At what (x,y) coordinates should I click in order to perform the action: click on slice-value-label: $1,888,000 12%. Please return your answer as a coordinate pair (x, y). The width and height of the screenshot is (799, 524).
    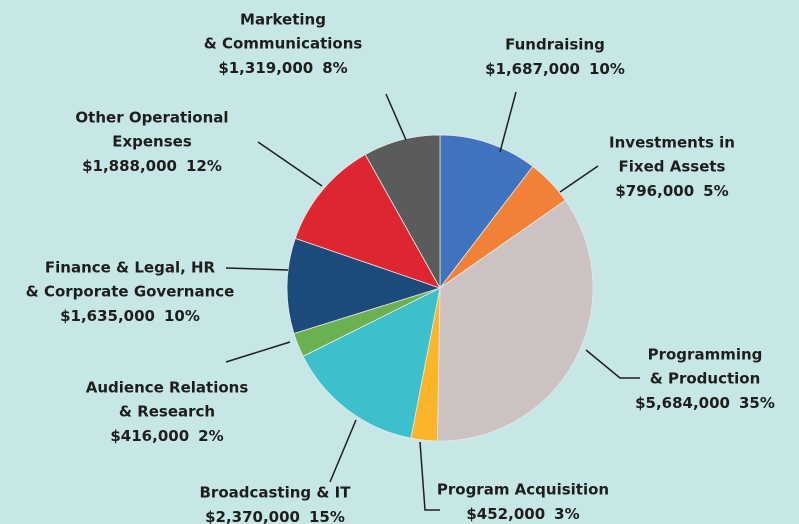
    Looking at the image, I should click on (152, 166).